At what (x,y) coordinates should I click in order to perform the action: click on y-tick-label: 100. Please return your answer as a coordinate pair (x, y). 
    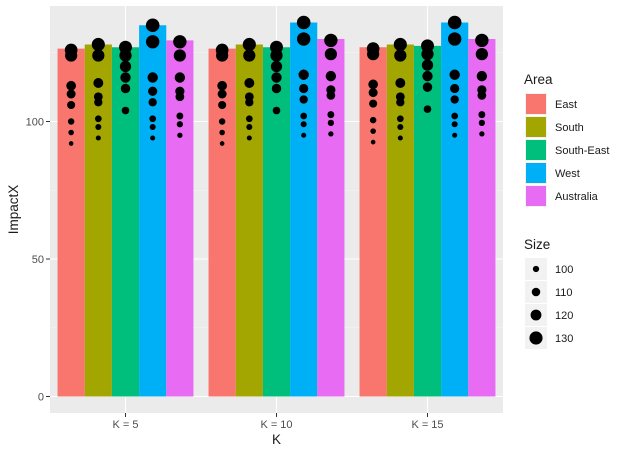
    Looking at the image, I should click on (35, 123).